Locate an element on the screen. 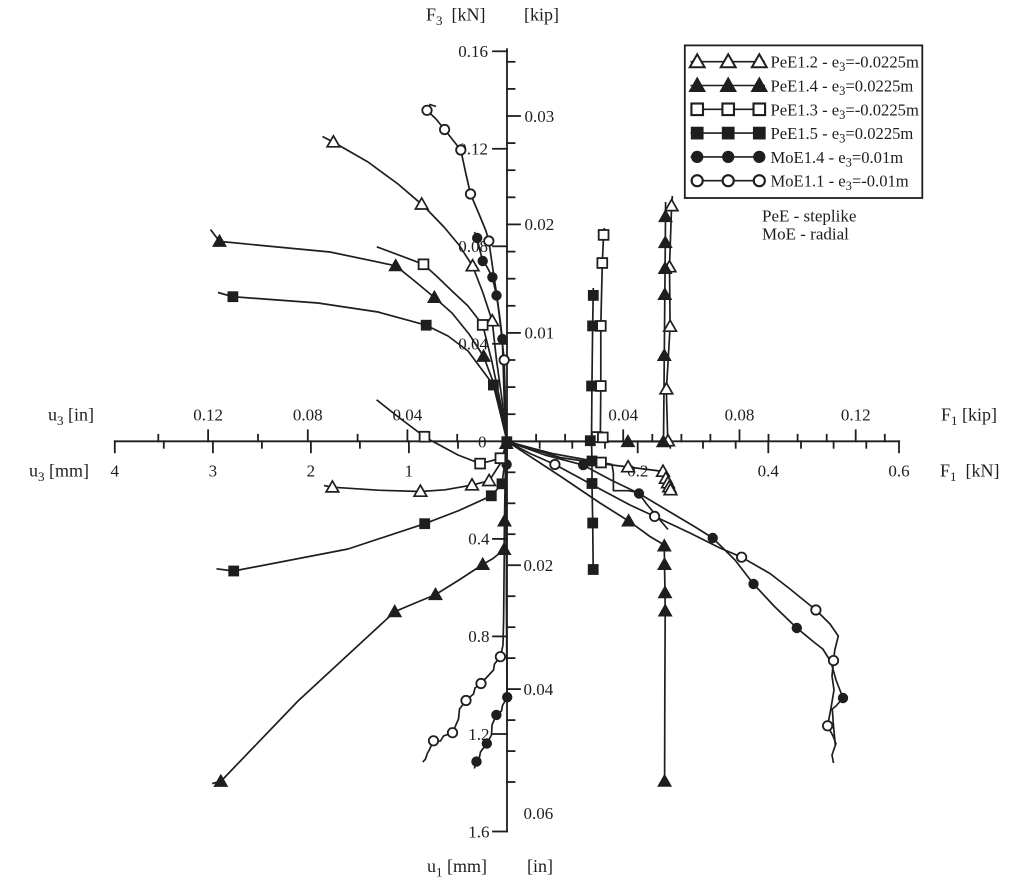 This screenshot has height=885, width=1024. svg-text: PeE1.4 - e3=0.0225m is located at coordinates (842, 88).